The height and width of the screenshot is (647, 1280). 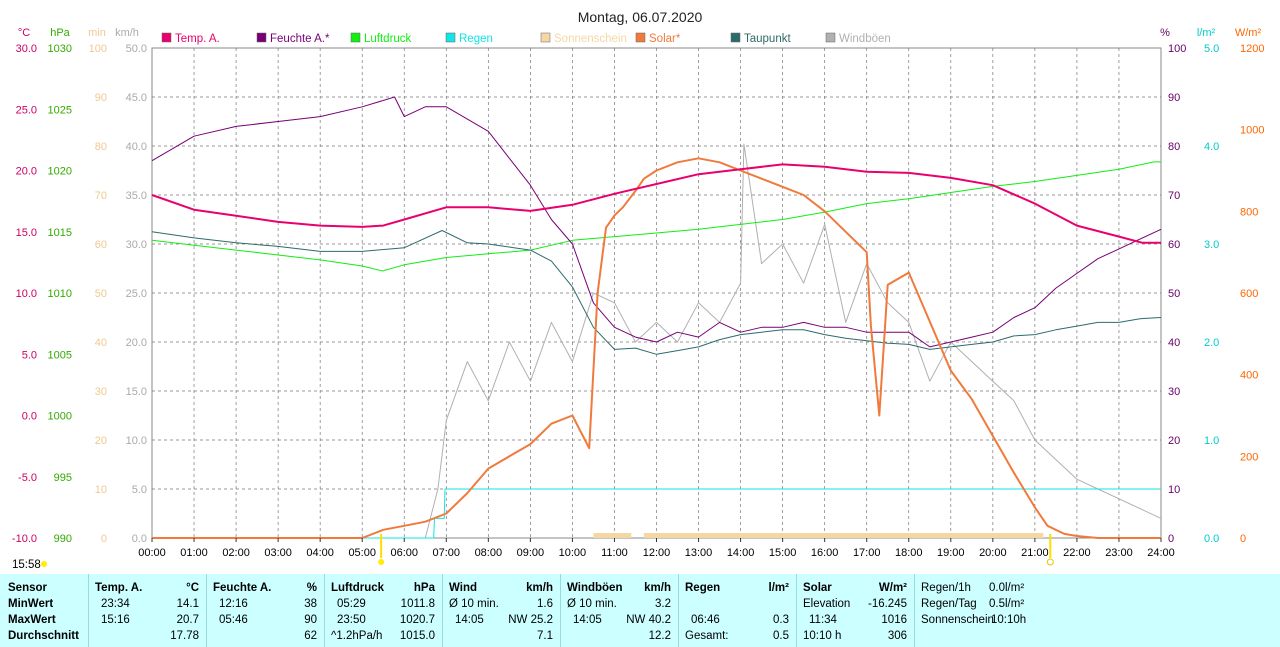 What do you see at coordinates (783, 553) in the screenshot?
I see `x-tick-label: 15:00` at bounding box center [783, 553].